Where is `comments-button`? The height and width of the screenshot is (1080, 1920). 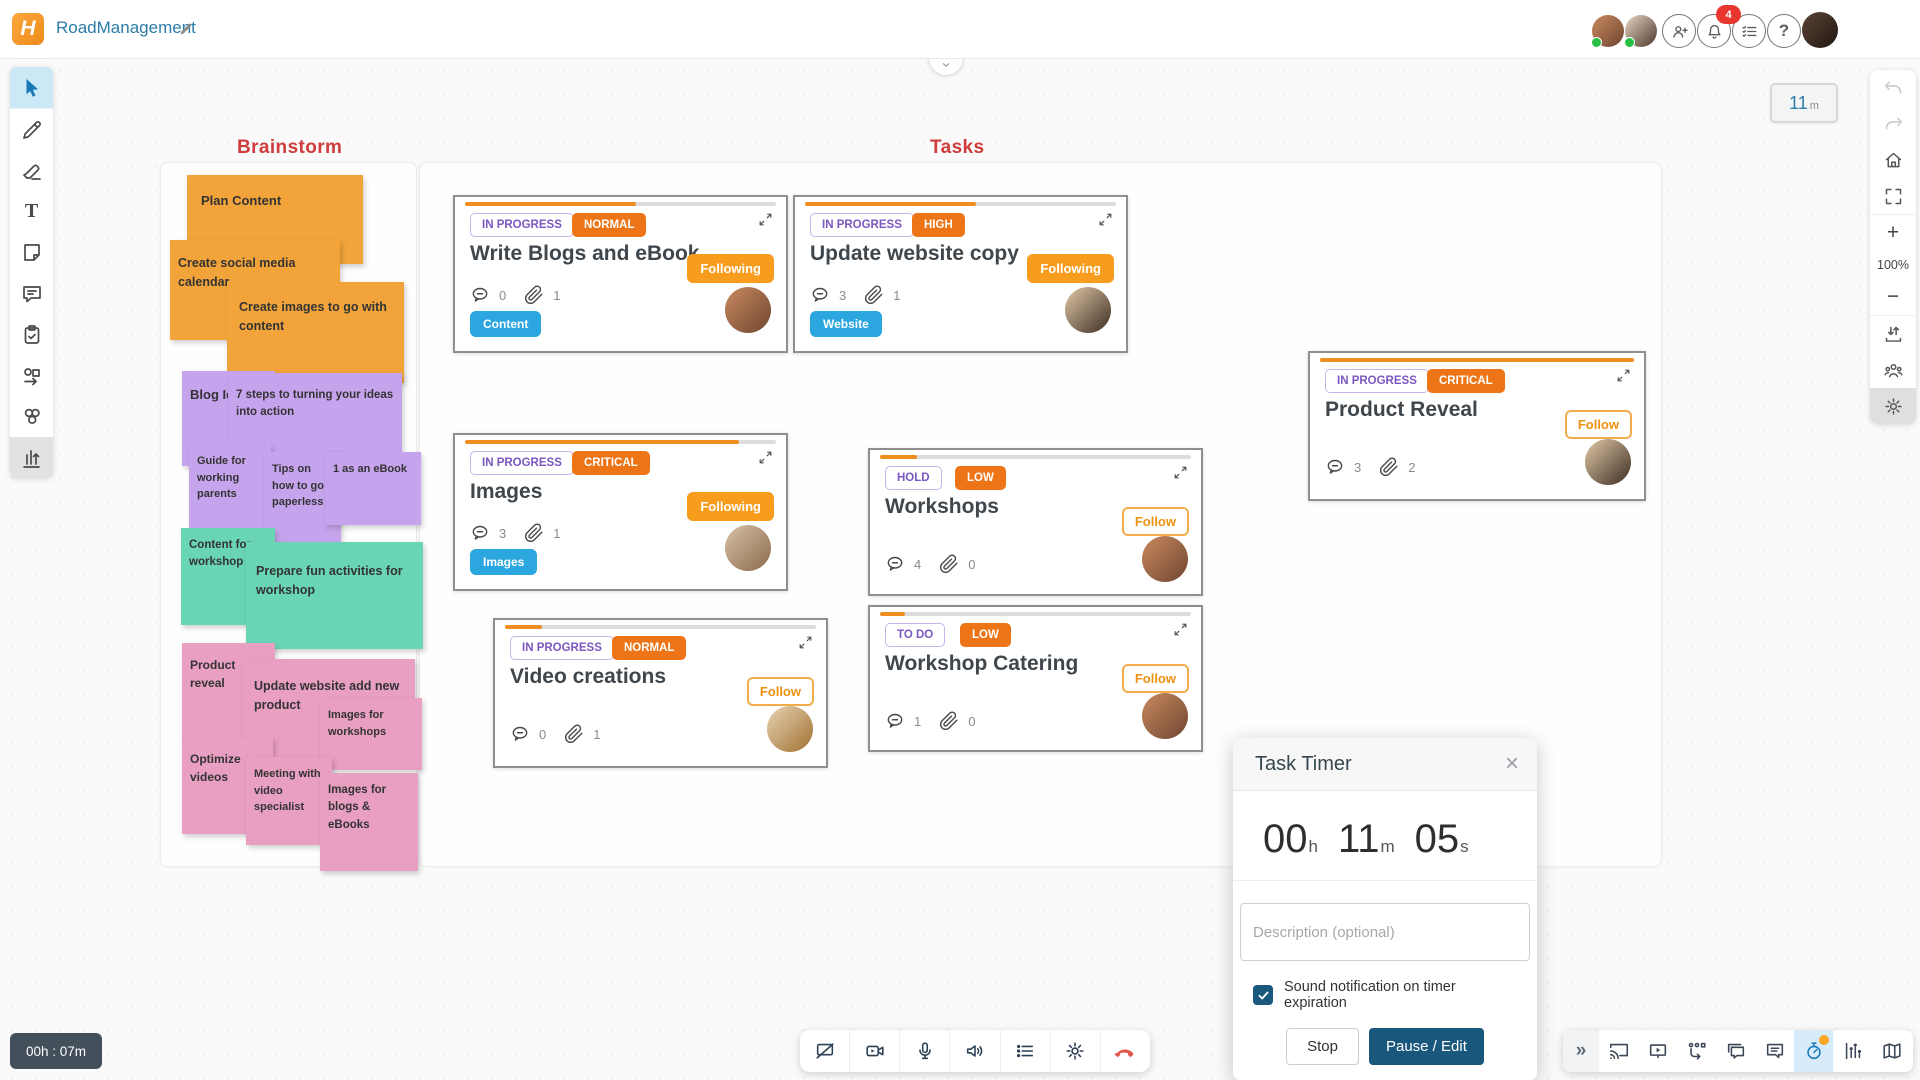
comments-button is located at coordinates (1735, 1051).